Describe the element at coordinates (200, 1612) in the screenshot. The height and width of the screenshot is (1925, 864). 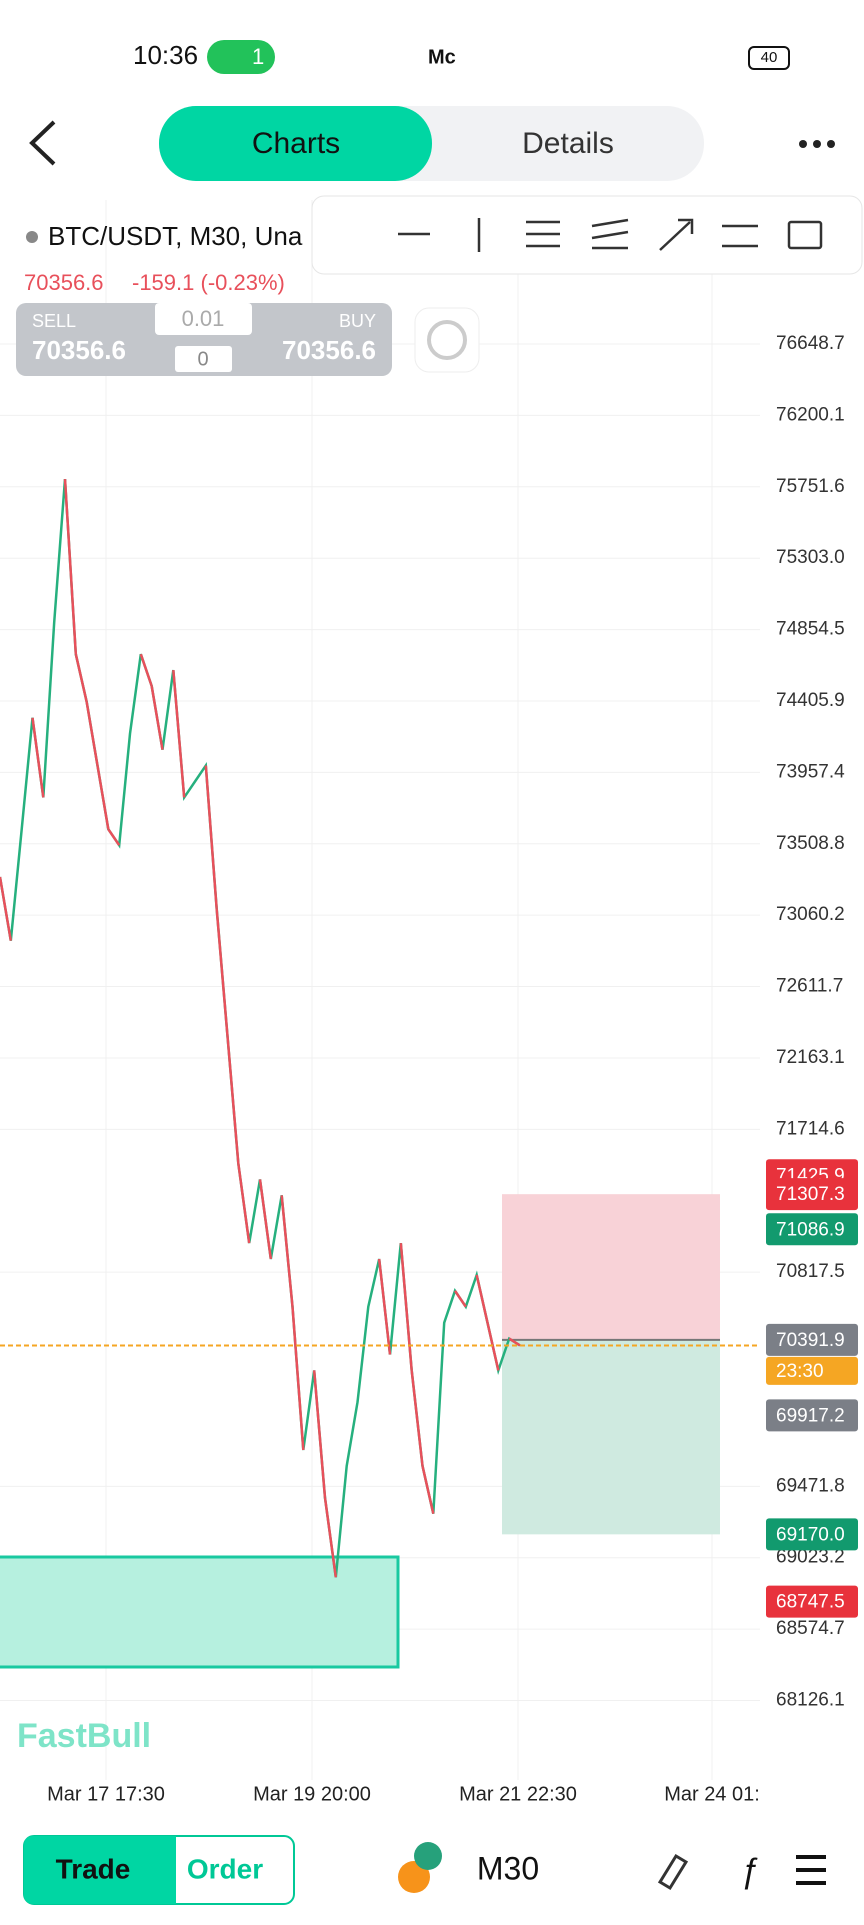
I see `zone-box` at that location.